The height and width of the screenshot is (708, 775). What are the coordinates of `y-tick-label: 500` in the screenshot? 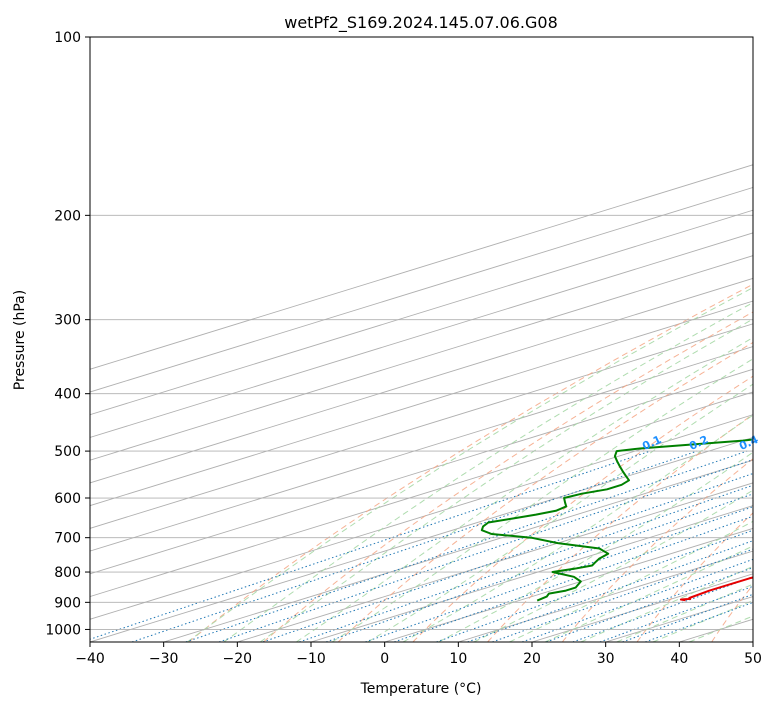 It's located at (67, 452).